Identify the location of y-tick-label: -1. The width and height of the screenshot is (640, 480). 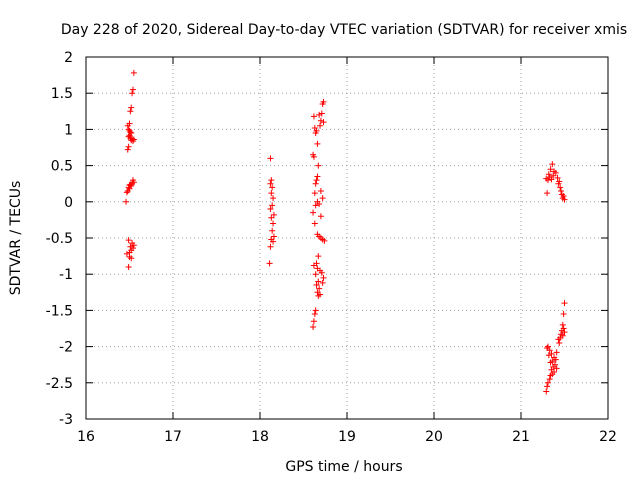
(66, 275).